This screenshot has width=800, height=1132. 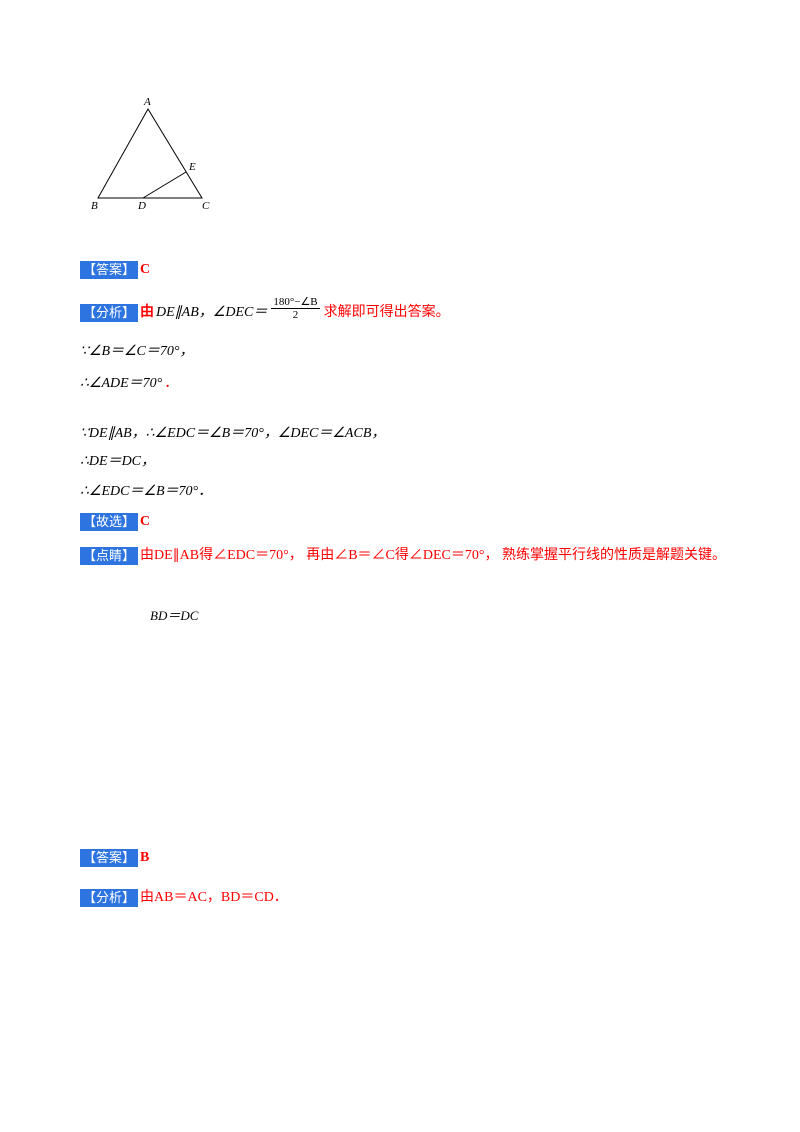 What do you see at coordinates (206, 206) in the screenshot?
I see `vertex-c-label: C` at bounding box center [206, 206].